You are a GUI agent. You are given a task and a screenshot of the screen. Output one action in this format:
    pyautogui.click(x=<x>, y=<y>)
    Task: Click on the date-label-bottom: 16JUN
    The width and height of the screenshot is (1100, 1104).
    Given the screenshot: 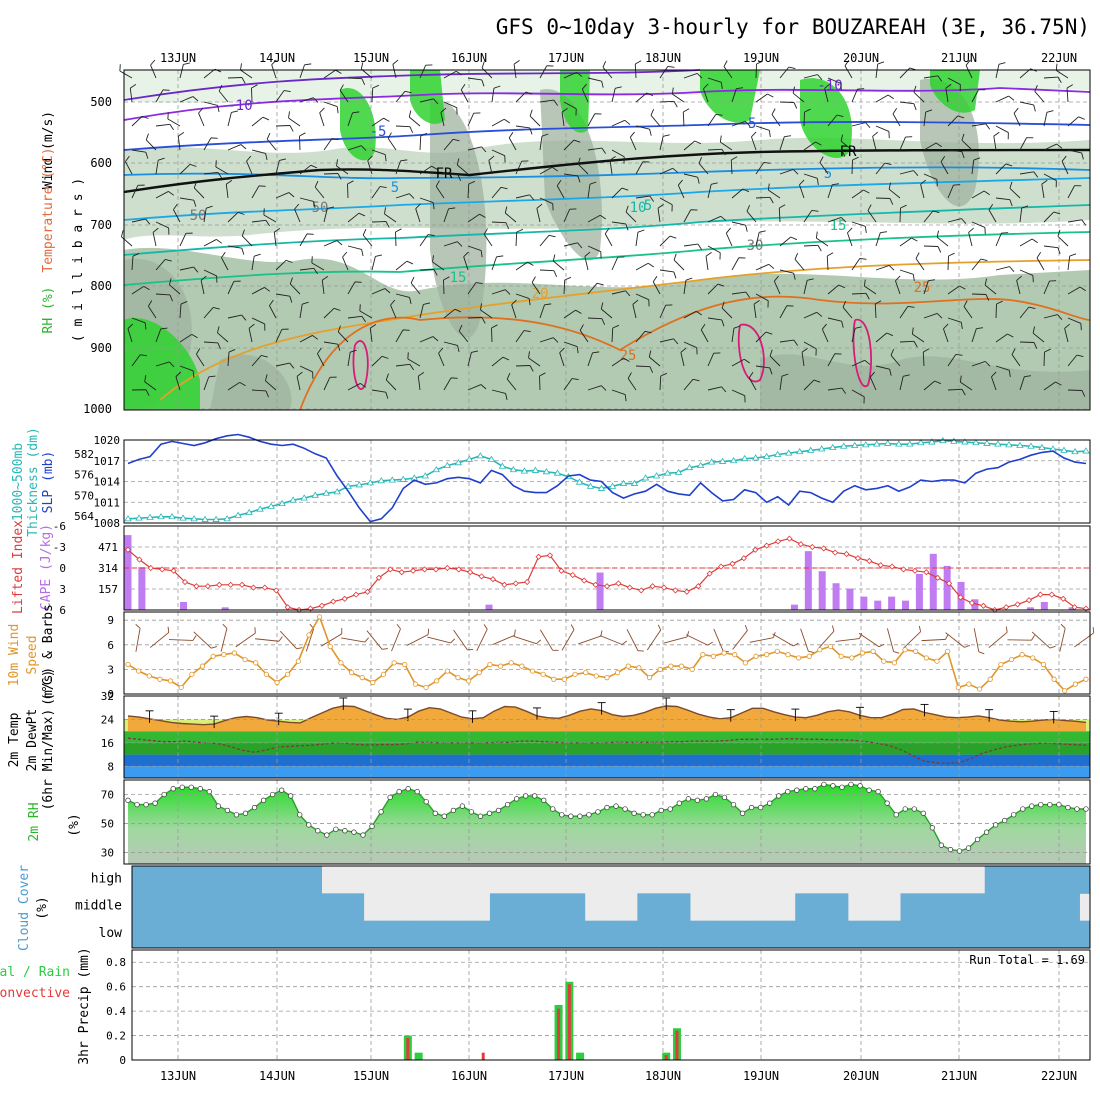 What is the action you would take?
    pyautogui.click(x=469, y=1076)
    